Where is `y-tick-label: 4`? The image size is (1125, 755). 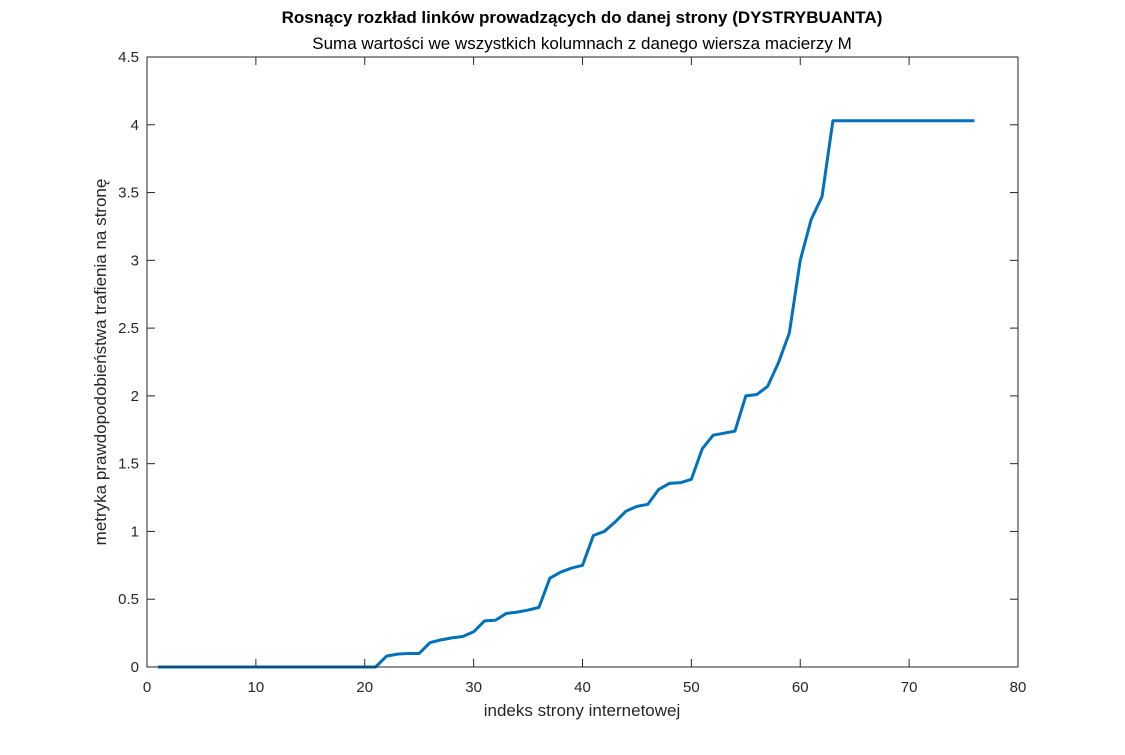 y-tick-label: 4 is located at coordinates (135, 125).